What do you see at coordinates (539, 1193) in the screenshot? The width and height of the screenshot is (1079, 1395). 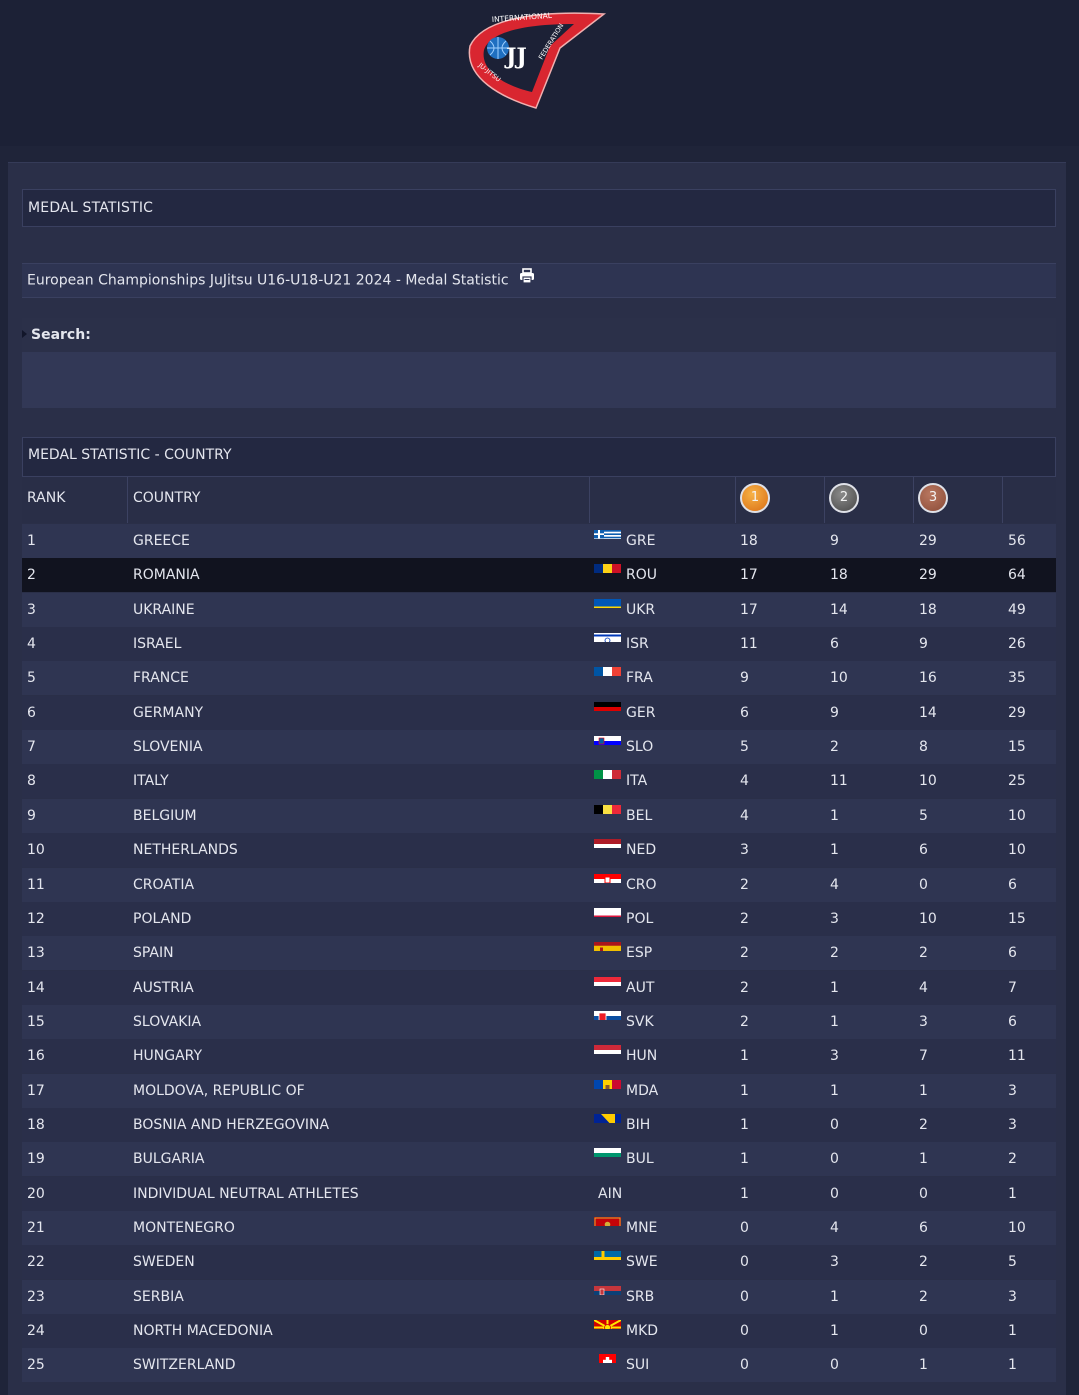 I see `table-row: 20 INDIVIDUAL NEUTRAL ATHLETES AIN 1 0 0 1` at bounding box center [539, 1193].